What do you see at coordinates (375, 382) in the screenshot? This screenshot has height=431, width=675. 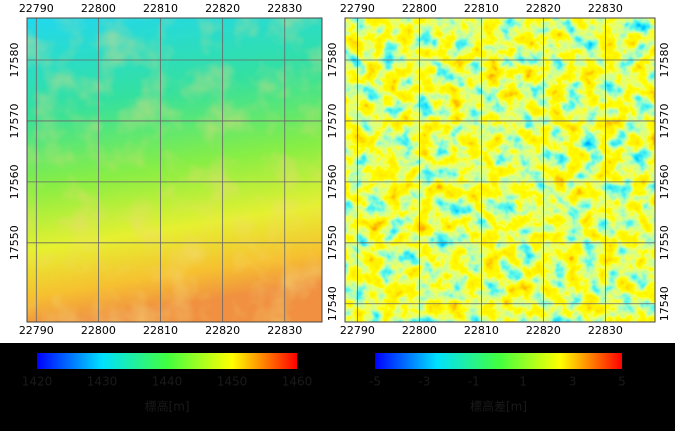 I see `colorbar-label: -5` at bounding box center [375, 382].